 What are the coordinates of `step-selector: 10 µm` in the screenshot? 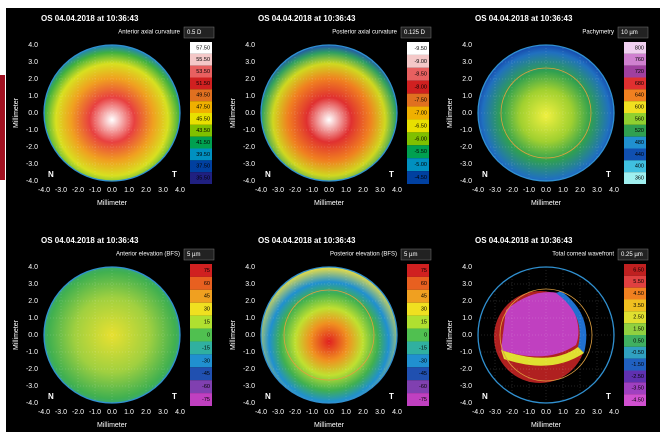 It's located at (629, 33).